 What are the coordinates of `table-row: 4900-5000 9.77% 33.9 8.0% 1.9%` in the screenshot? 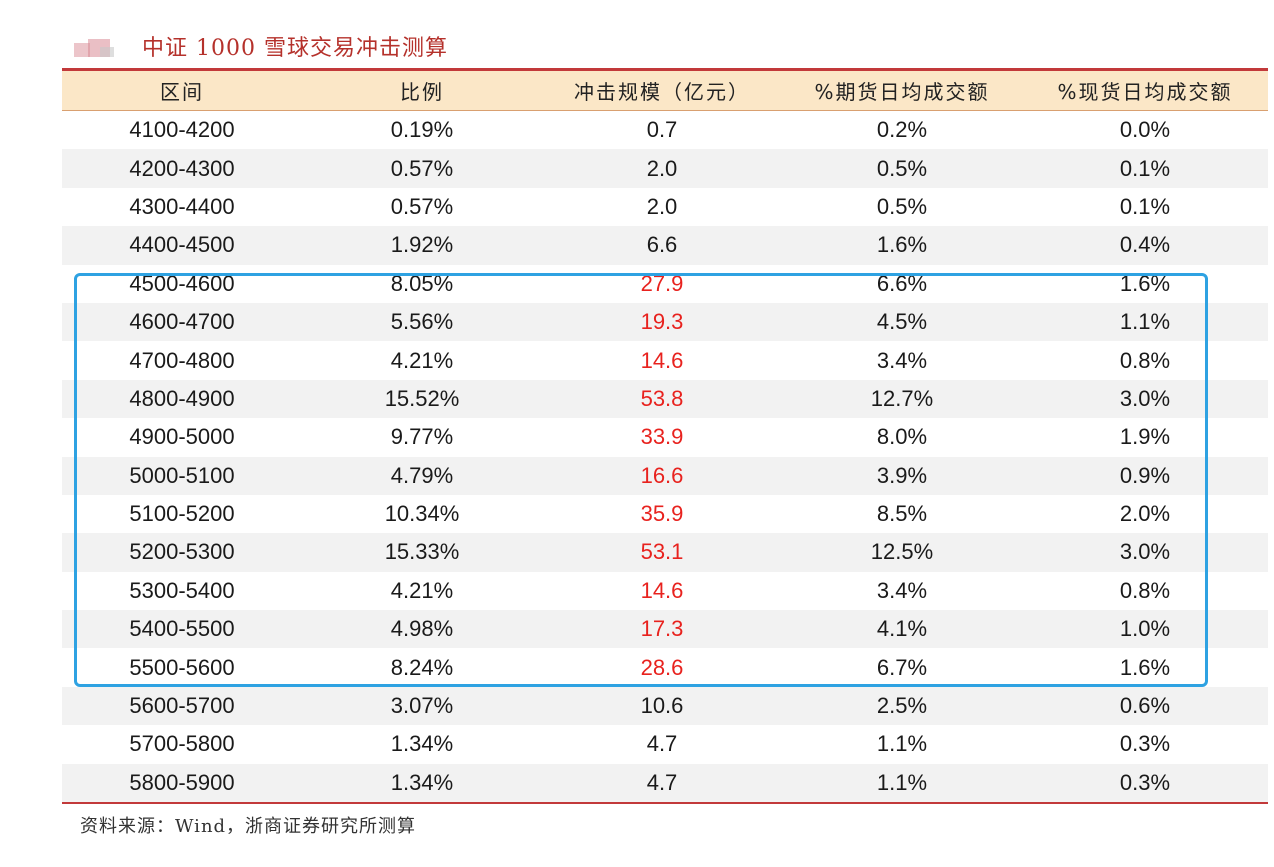 It's located at (665, 437).